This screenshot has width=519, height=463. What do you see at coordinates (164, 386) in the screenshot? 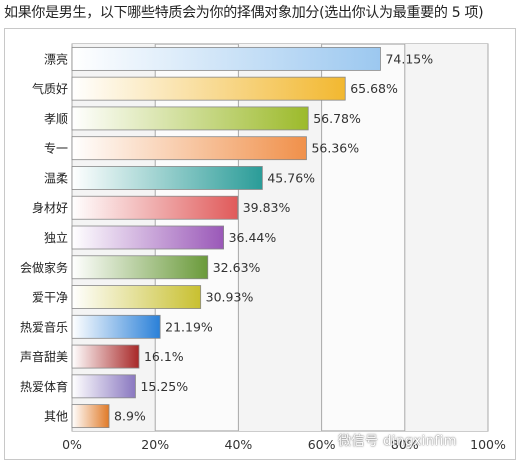
I see `value-label: 15.25%` at bounding box center [164, 386].